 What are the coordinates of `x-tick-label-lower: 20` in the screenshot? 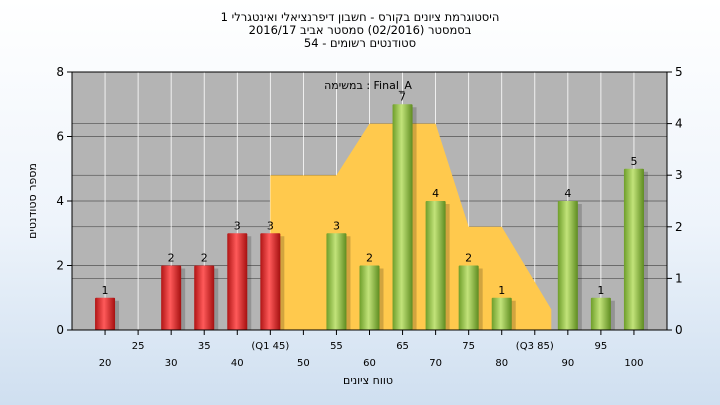 It's located at (105, 363).